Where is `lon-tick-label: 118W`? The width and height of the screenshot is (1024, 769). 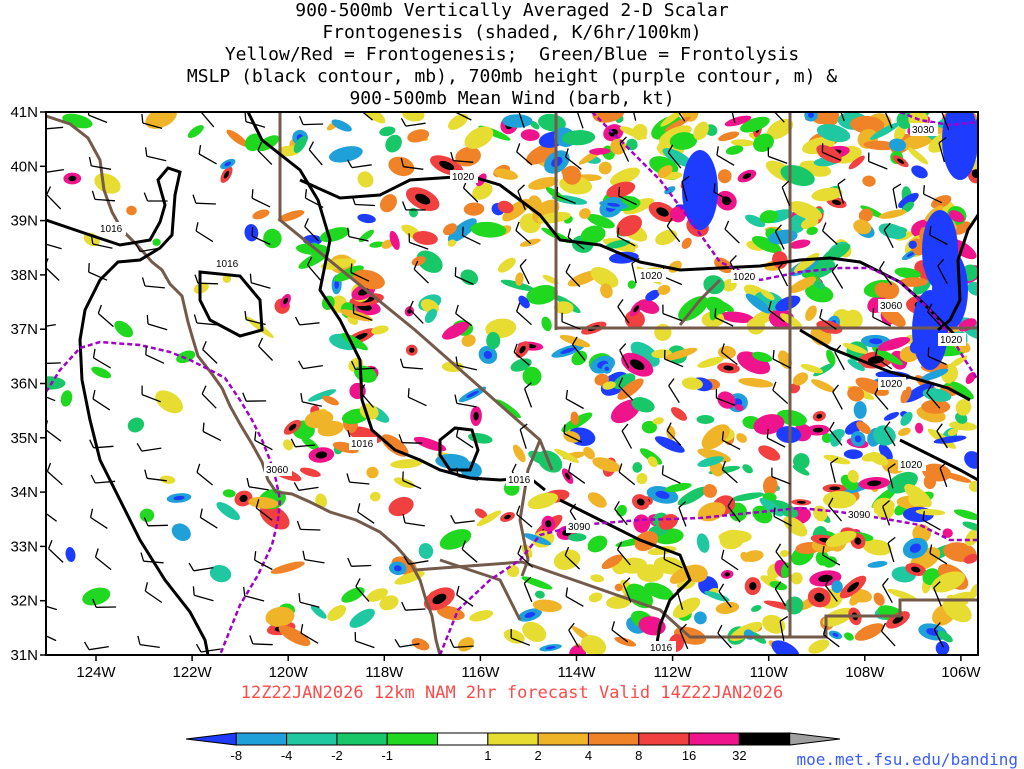
lon-tick-label: 118W is located at coordinates (384, 672).